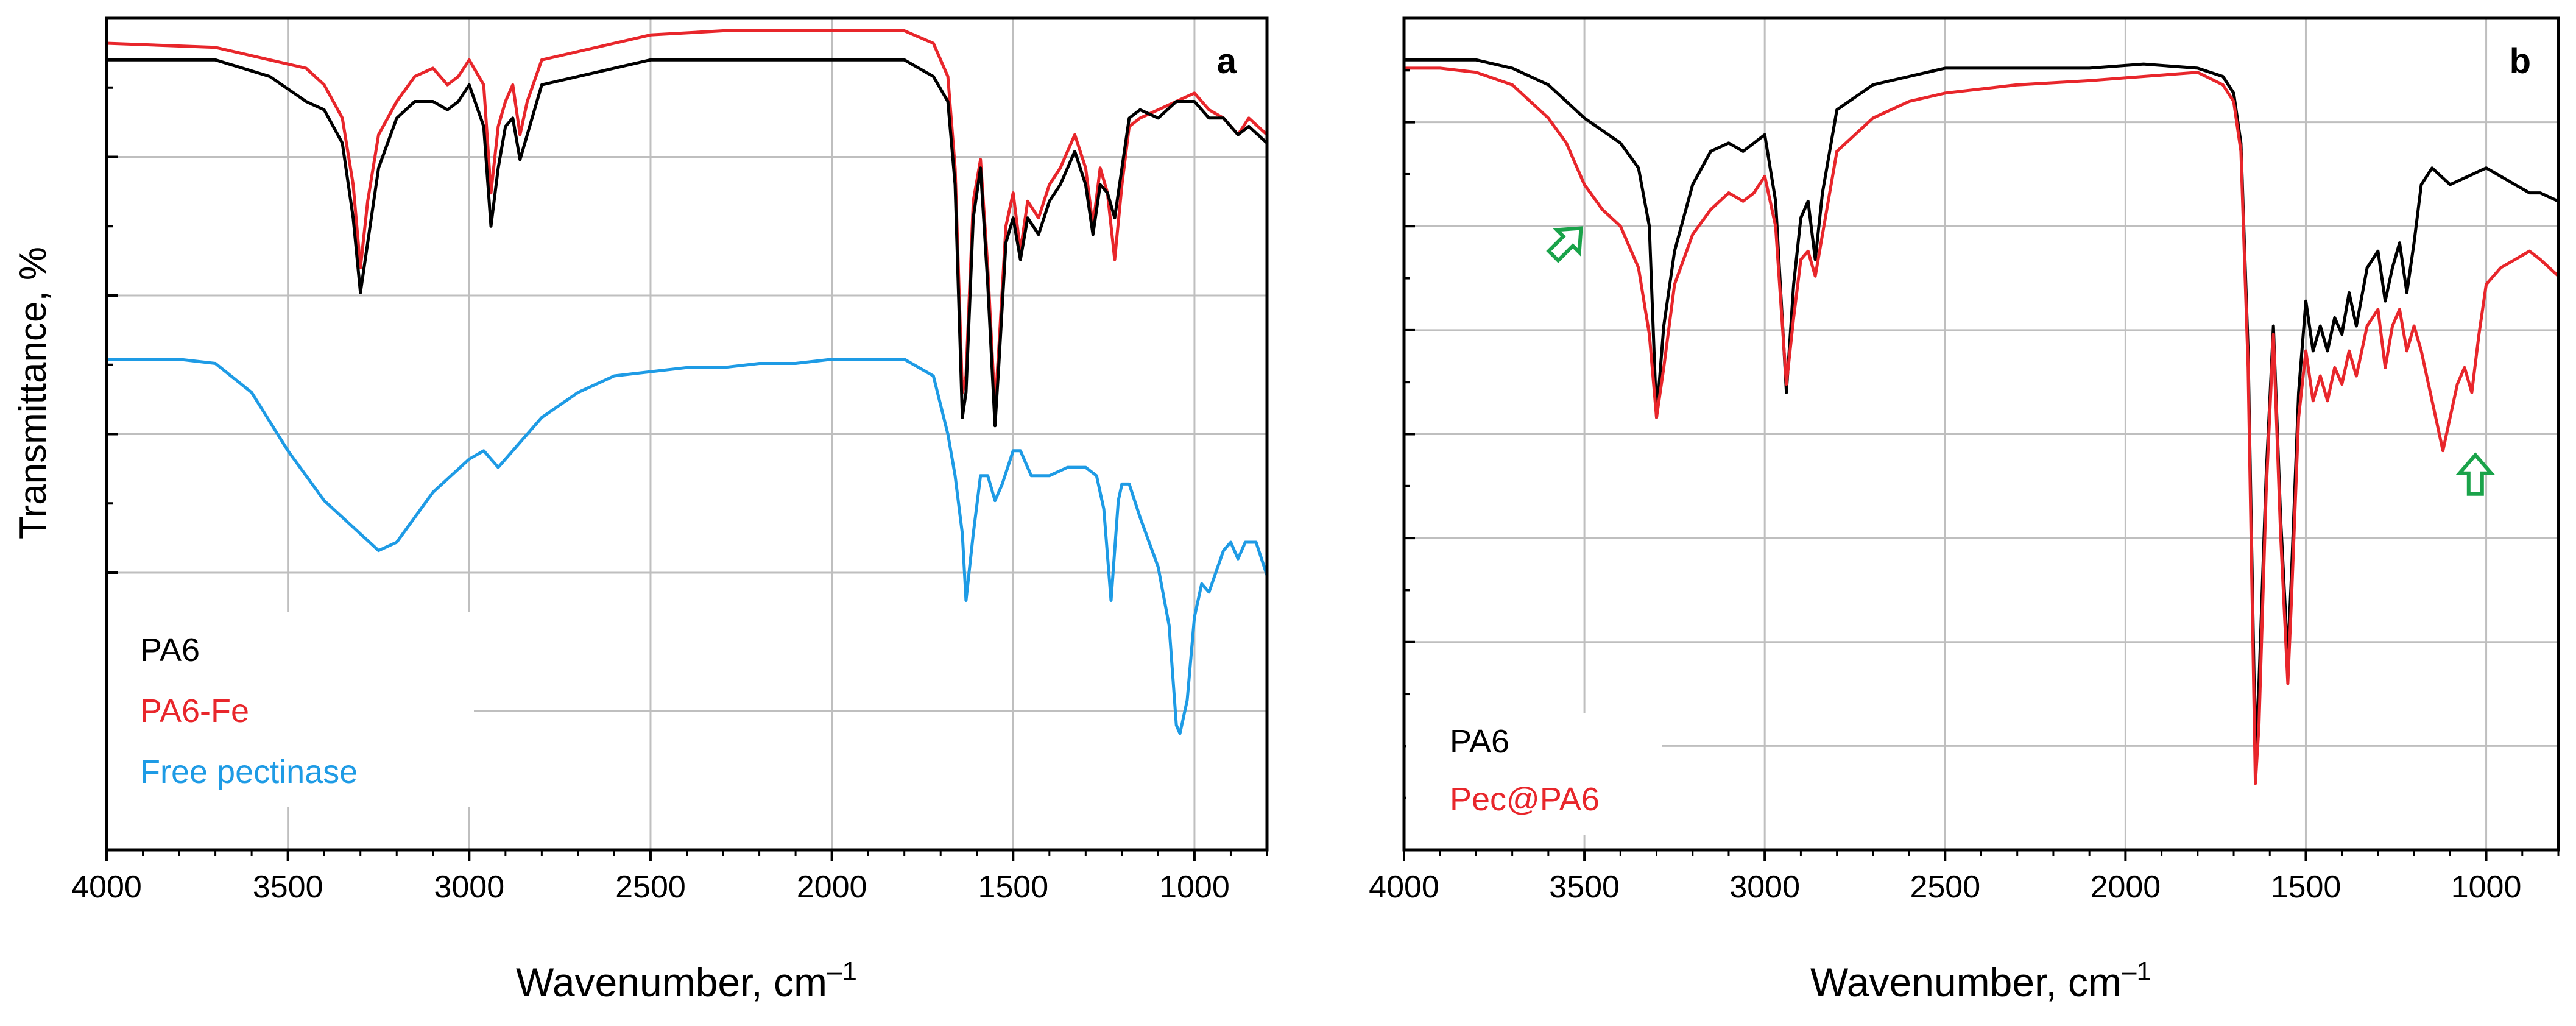 The height and width of the screenshot is (1026, 2576). I want to click on panel-a-x-axis-label: Wavenumber, cm–1, so click(686, 981).